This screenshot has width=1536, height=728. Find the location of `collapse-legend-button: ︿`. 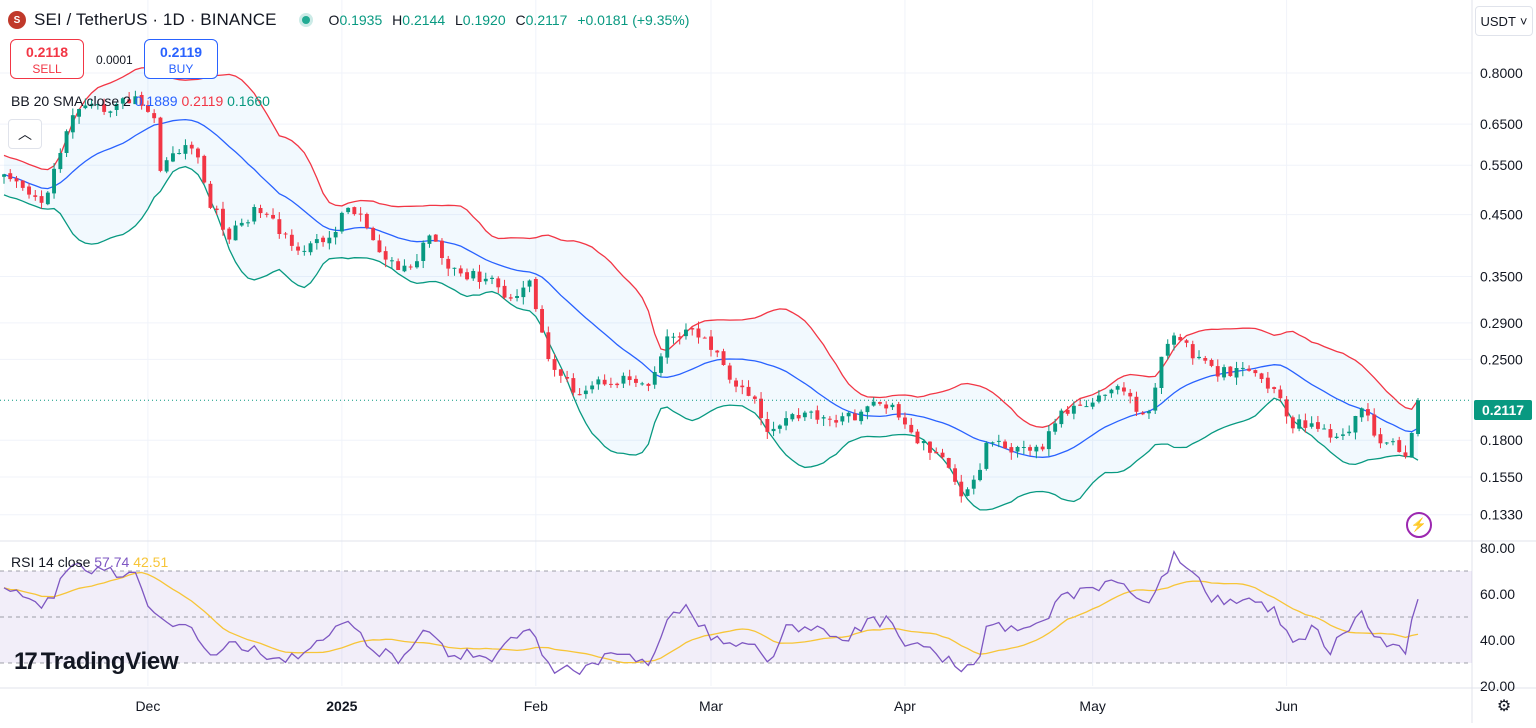

collapse-legend-button: ︿ is located at coordinates (25, 134).